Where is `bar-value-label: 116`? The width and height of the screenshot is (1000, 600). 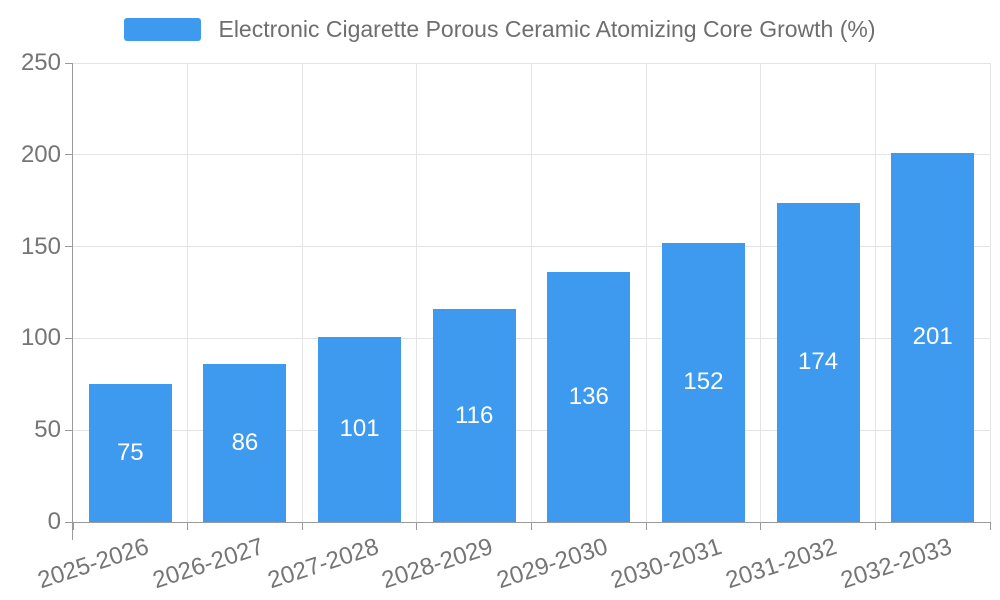
bar-value-label: 116 is located at coordinates (474, 415).